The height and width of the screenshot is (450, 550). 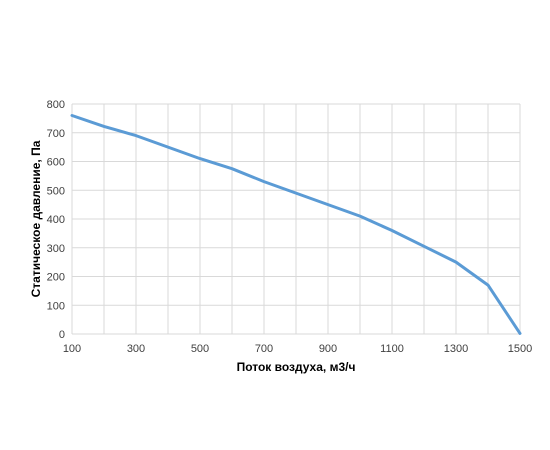 What do you see at coordinates (200, 349) in the screenshot?
I see `x-tick-label: 500` at bounding box center [200, 349].